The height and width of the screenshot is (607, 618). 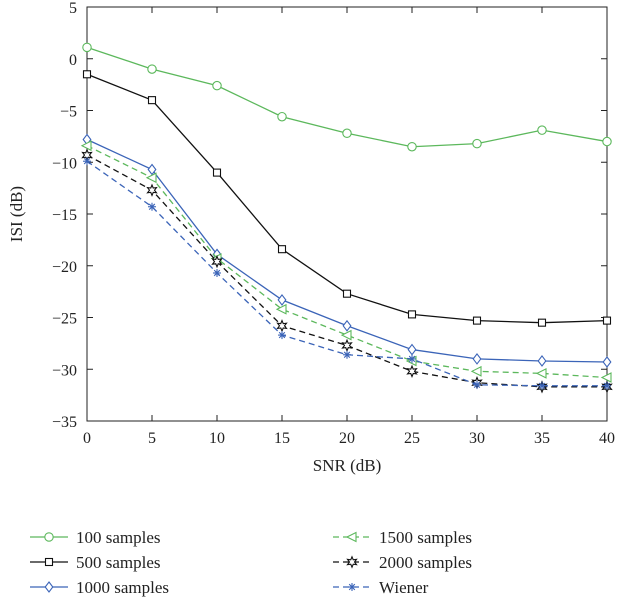 What do you see at coordinates (73, 60) in the screenshot?
I see `y-tick-label: 0` at bounding box center [73, 60].